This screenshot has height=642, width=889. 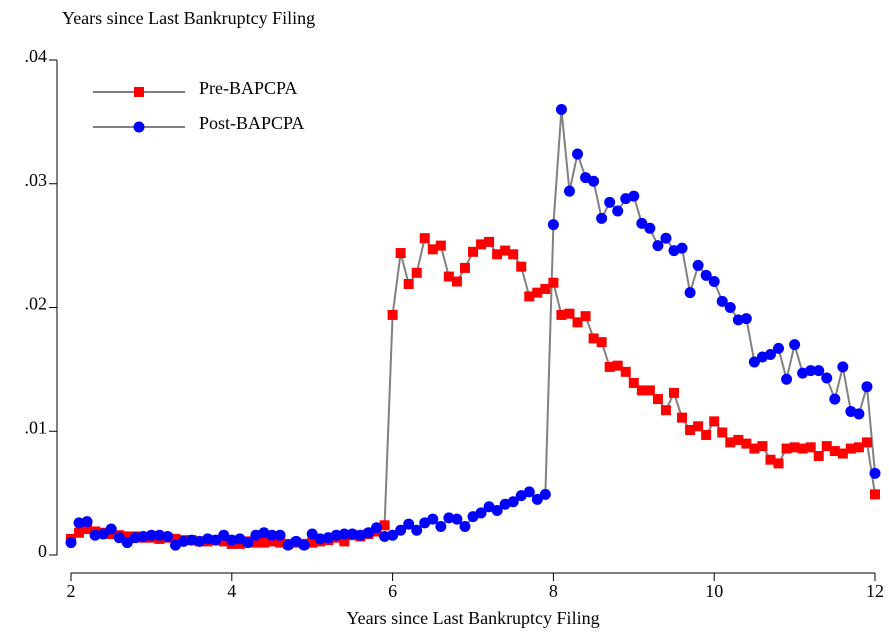 I want to click on x-tick-label: 6, so click(x=392, y=591).